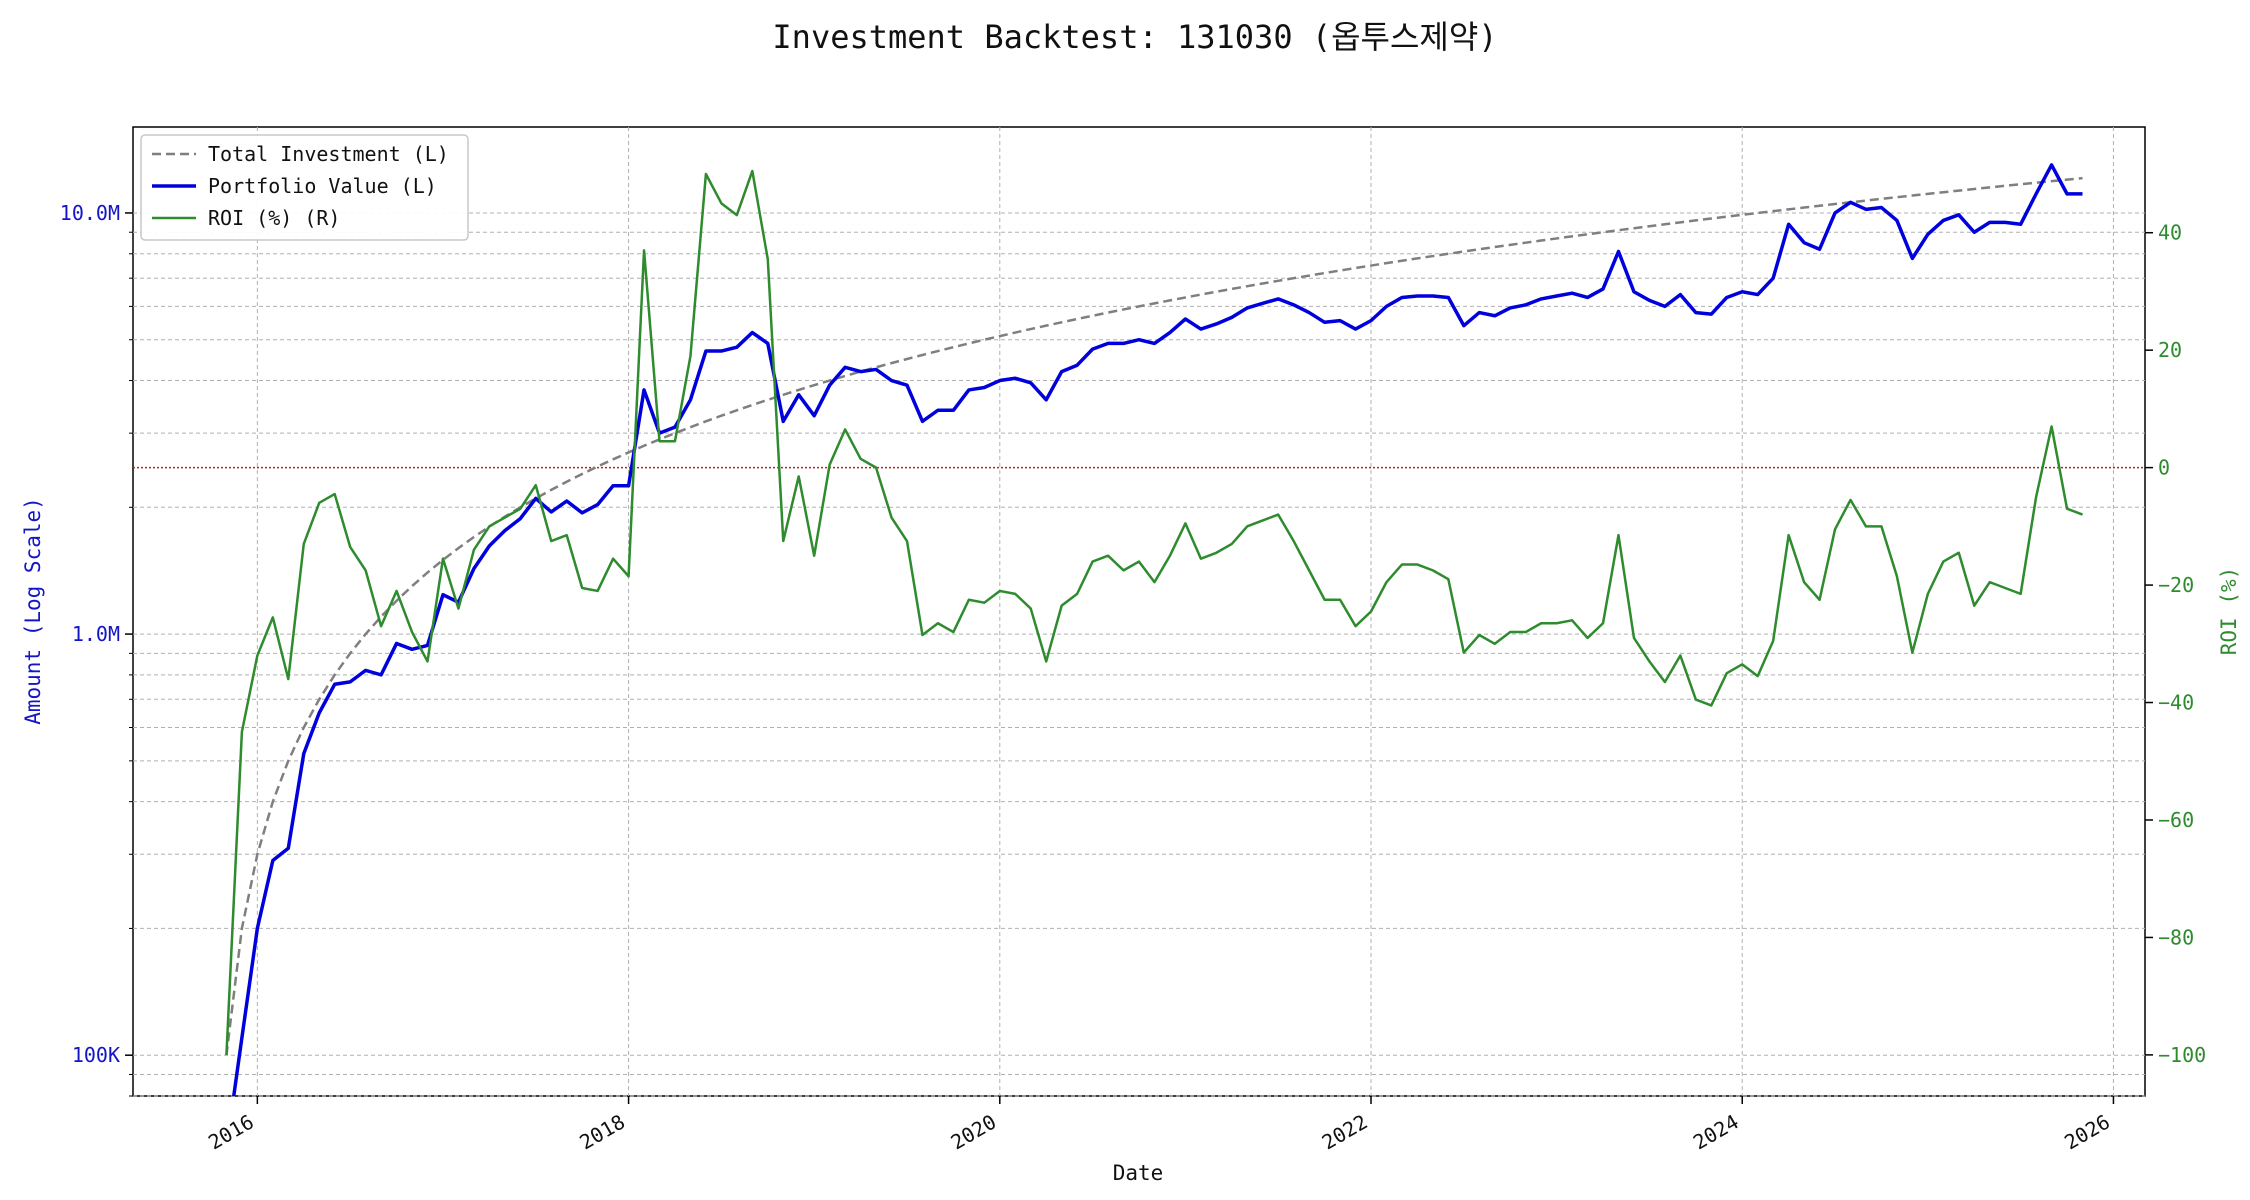  Describe the element at coordinates (322, 186) in the screenshot. I see `legend-label-portfolio-value: Portfolio Value (L)` at that location.